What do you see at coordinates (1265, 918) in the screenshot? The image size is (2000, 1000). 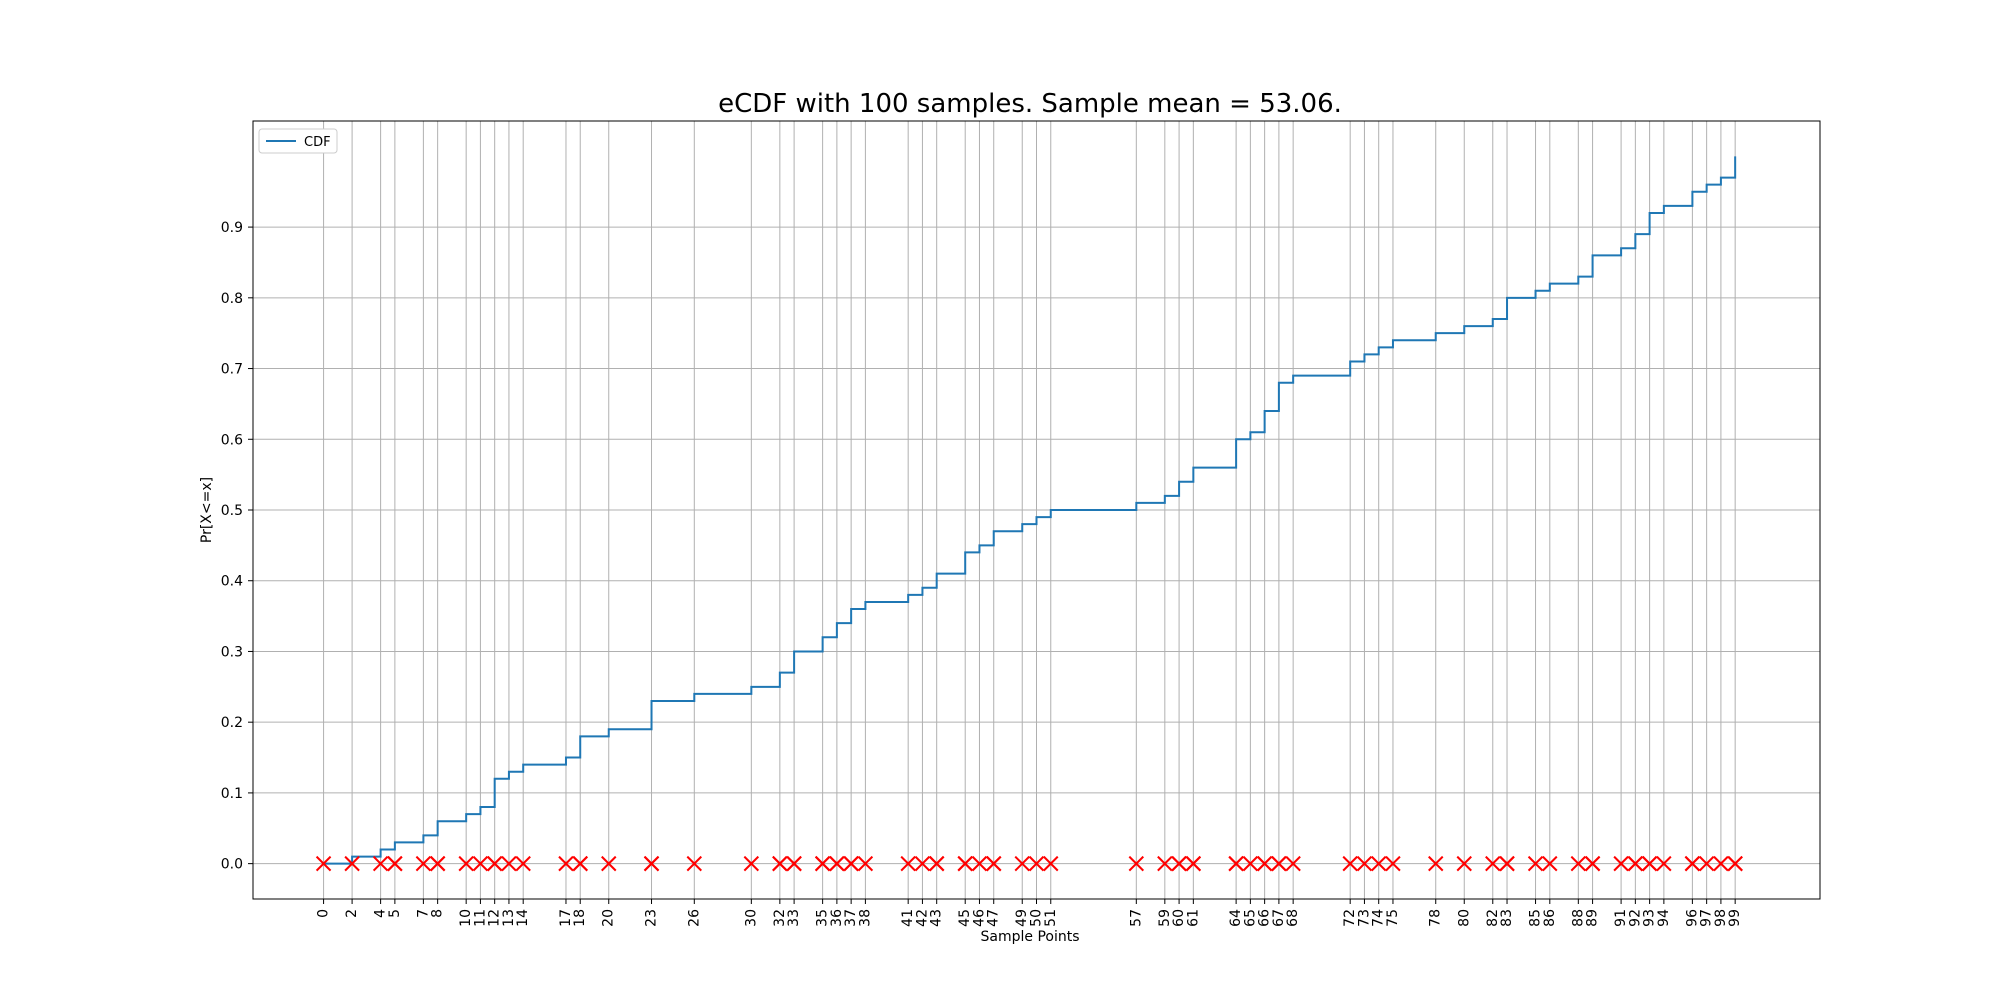 I see `x-tick-label: 66` at bounding box center [1265, 918].